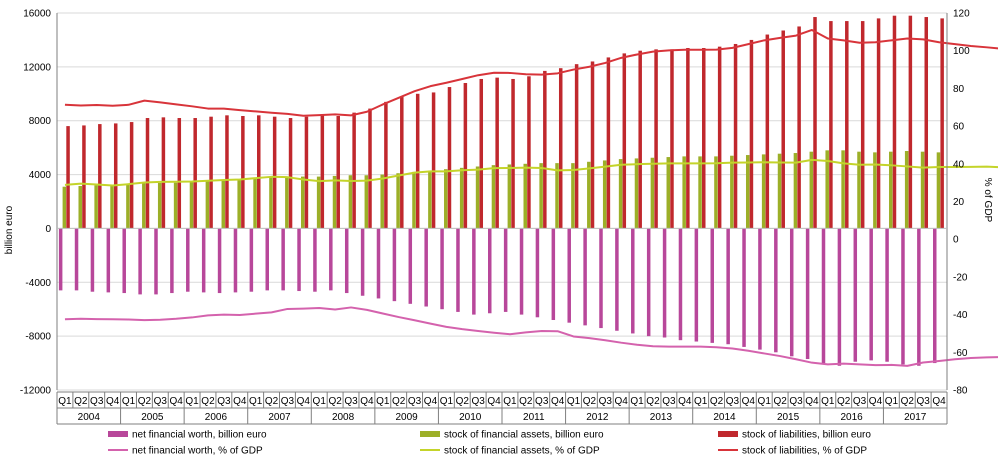 The image size is (998, 463). I want to click on legend-label: stock of liabilities, % of GDP, so click(804, 451).